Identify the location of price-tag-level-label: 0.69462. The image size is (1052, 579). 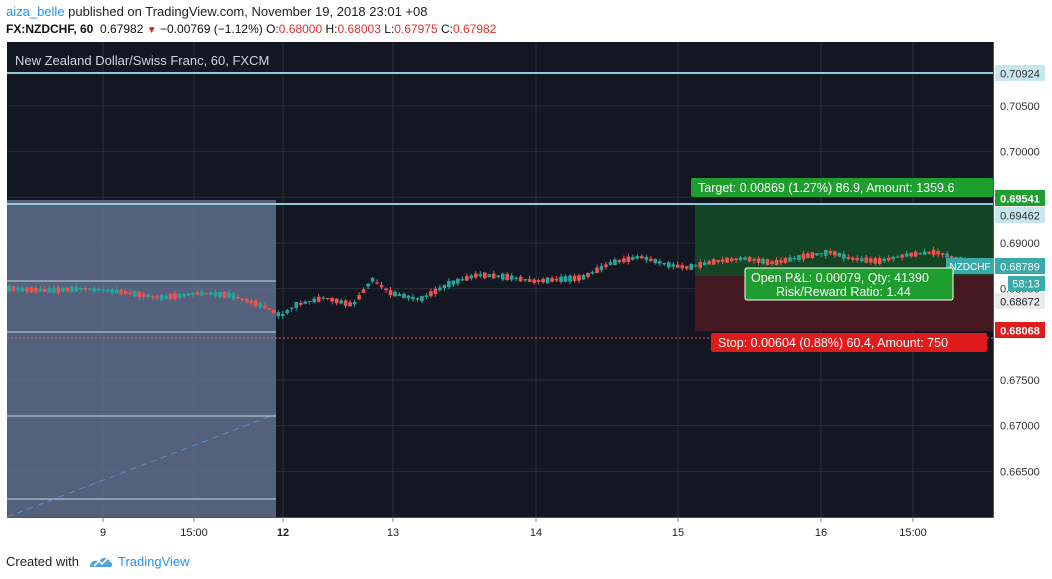
(1020, 217).